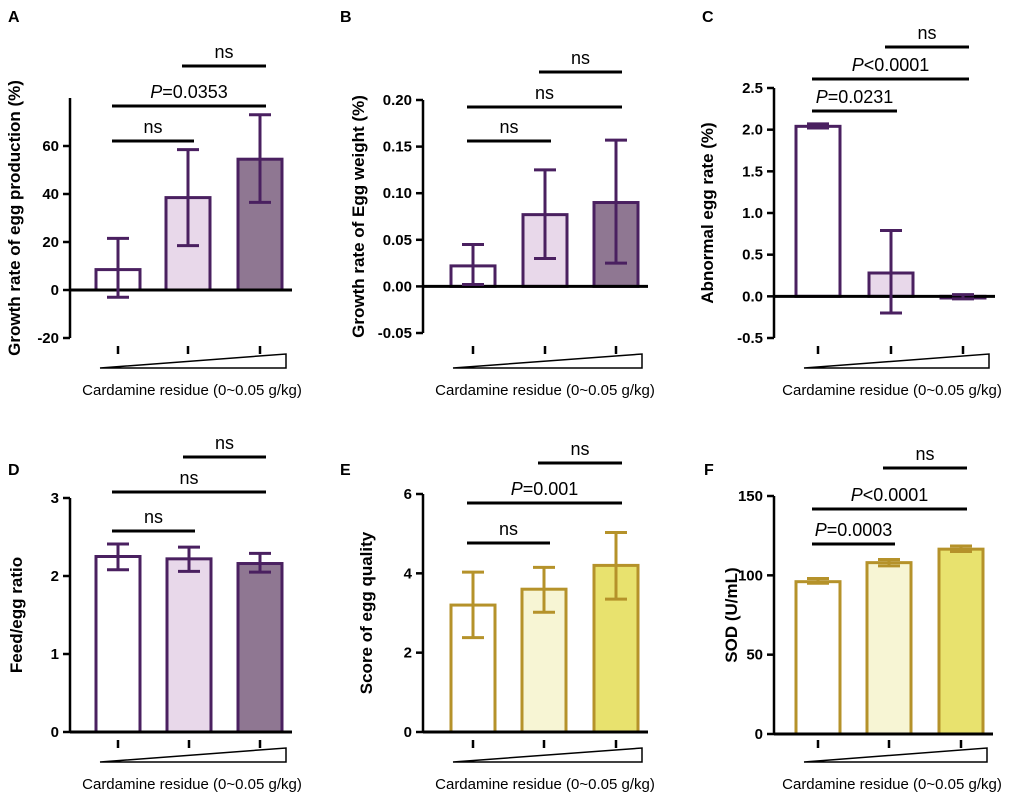 The height and width of the screenshot is (802, 1021). I want to click on y-axis-label: Growth rate of Egg weight (%), so click(358, 216).